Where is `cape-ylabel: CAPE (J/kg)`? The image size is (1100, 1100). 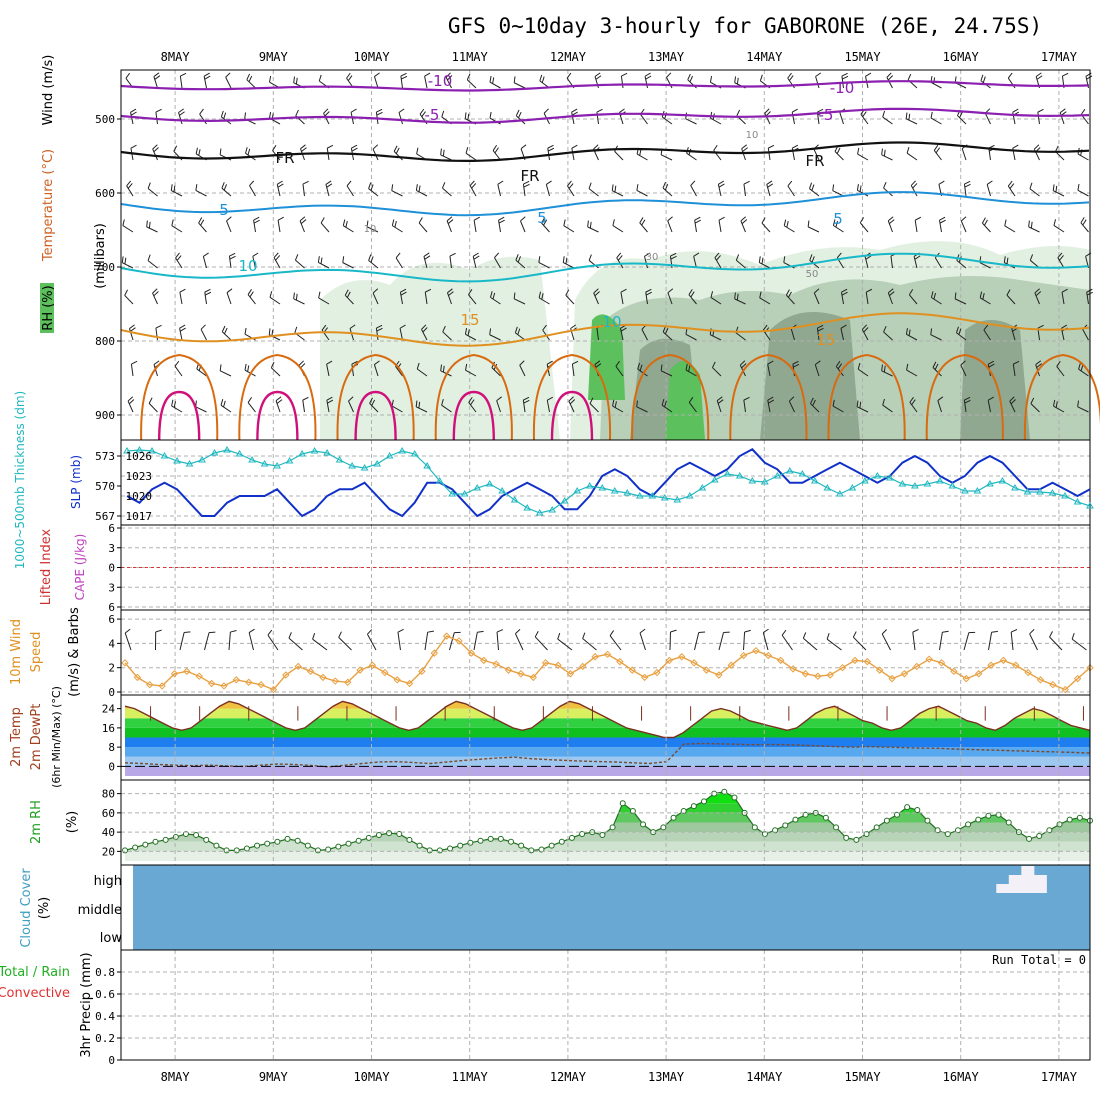
cape-ylabel: CAPE (J/kg) is located at coordinates (80, 567).